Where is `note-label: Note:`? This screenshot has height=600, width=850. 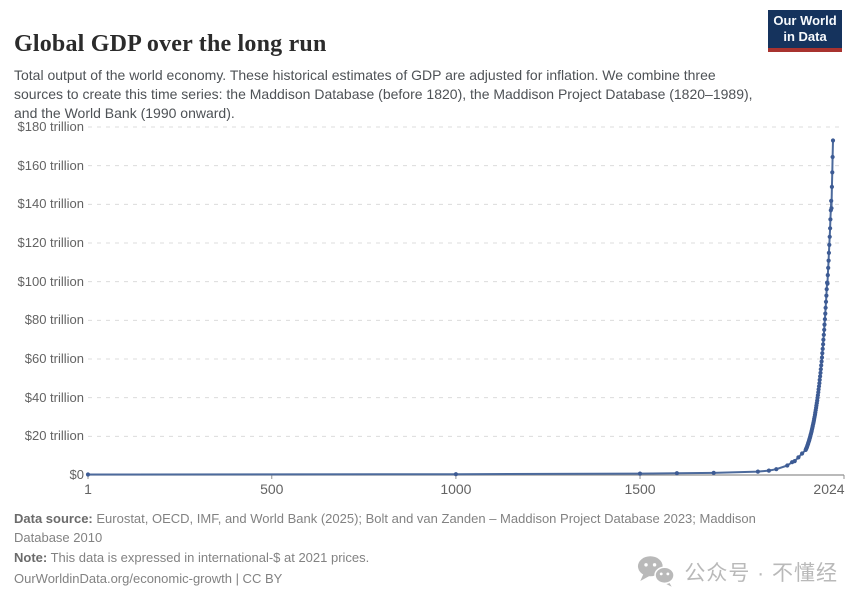 note-label: Note: is located at coordinates (31, 557).